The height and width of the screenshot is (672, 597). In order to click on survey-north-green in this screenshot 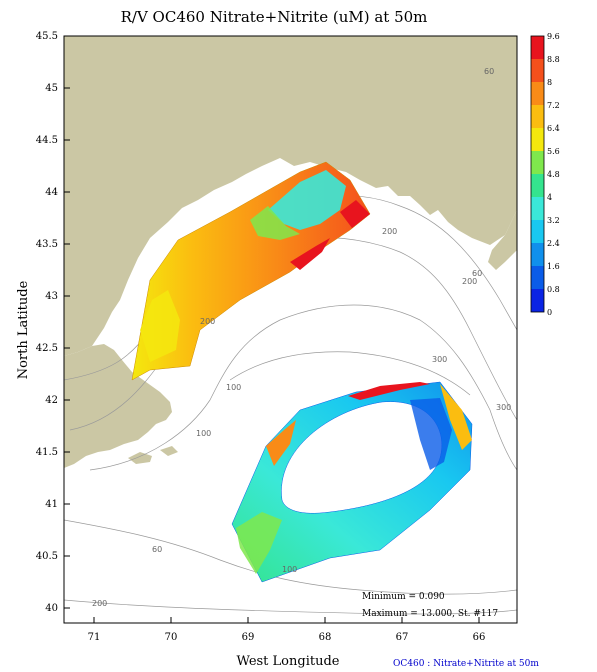, I will do `click(275, 223)`.